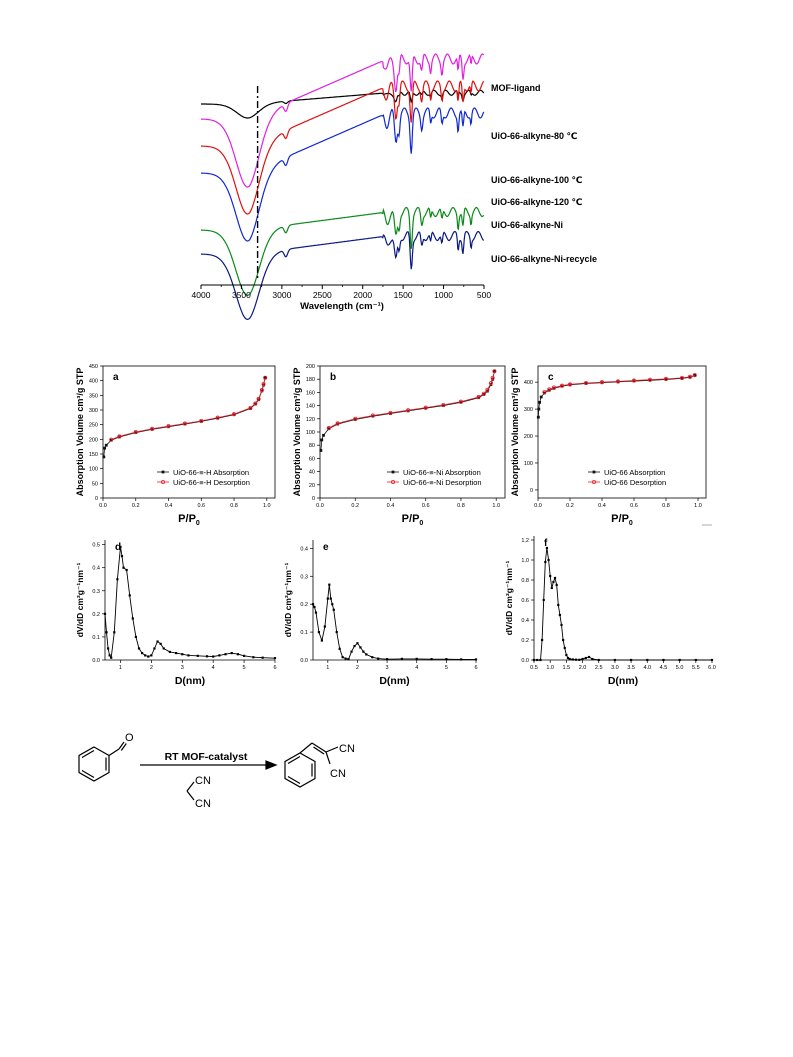  Describe the element at coordinates (666, 506) in the screenshot. I see `x-tick-label: 0.8` at that location.